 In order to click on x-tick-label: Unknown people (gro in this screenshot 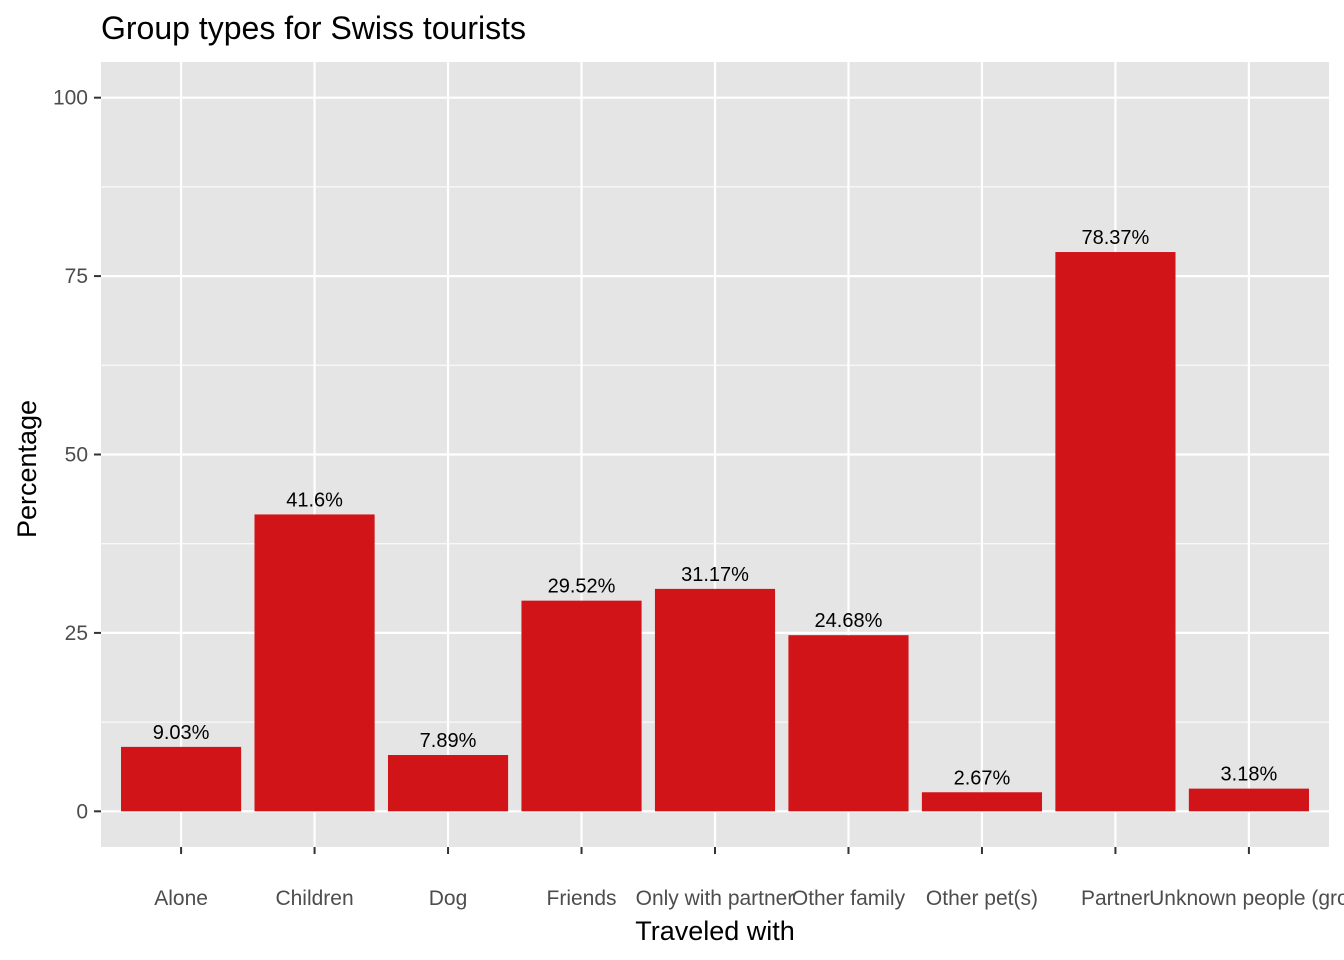, I will do `click(1246, 898)`.